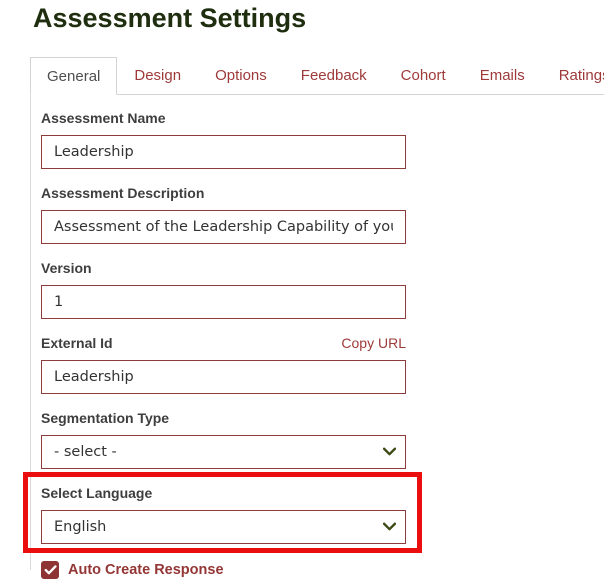  Describe the element at coordinates (74, 76) in the screenshot. I see `tab-general: General` at that location.